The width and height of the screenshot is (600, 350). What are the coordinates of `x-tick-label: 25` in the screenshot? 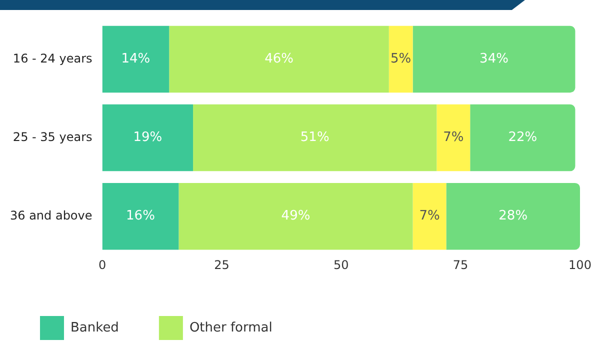 It's located at (222, 265).